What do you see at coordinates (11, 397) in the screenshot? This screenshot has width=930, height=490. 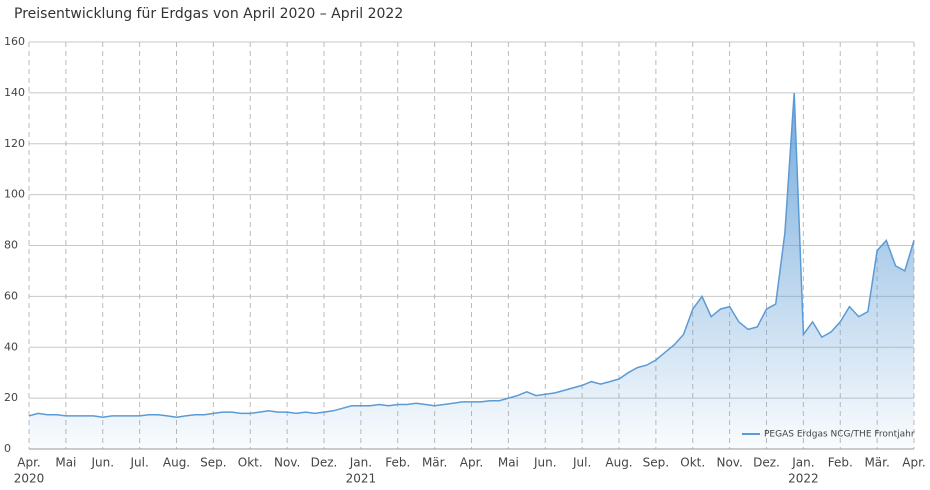 I see `y-tick-label: 20` at bounding box center [11, 397].